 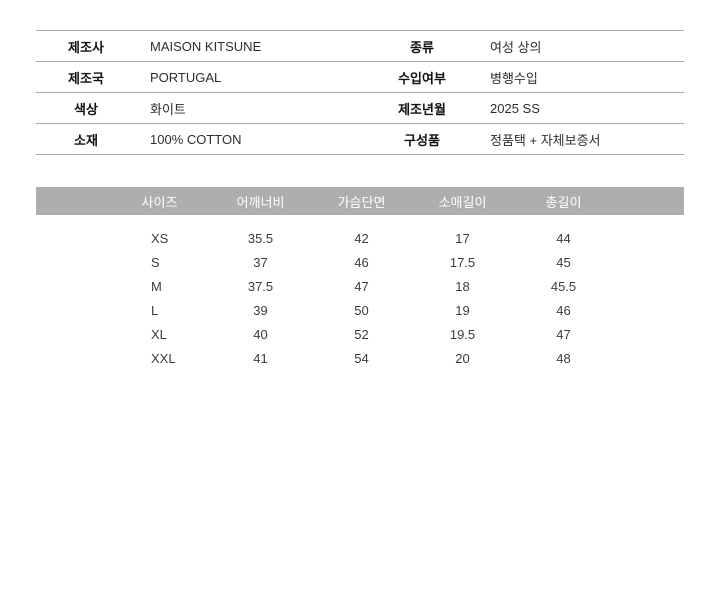 I want to click on size-row-m: M 37.5 47 18 45.5, so click(x=360, y=286).